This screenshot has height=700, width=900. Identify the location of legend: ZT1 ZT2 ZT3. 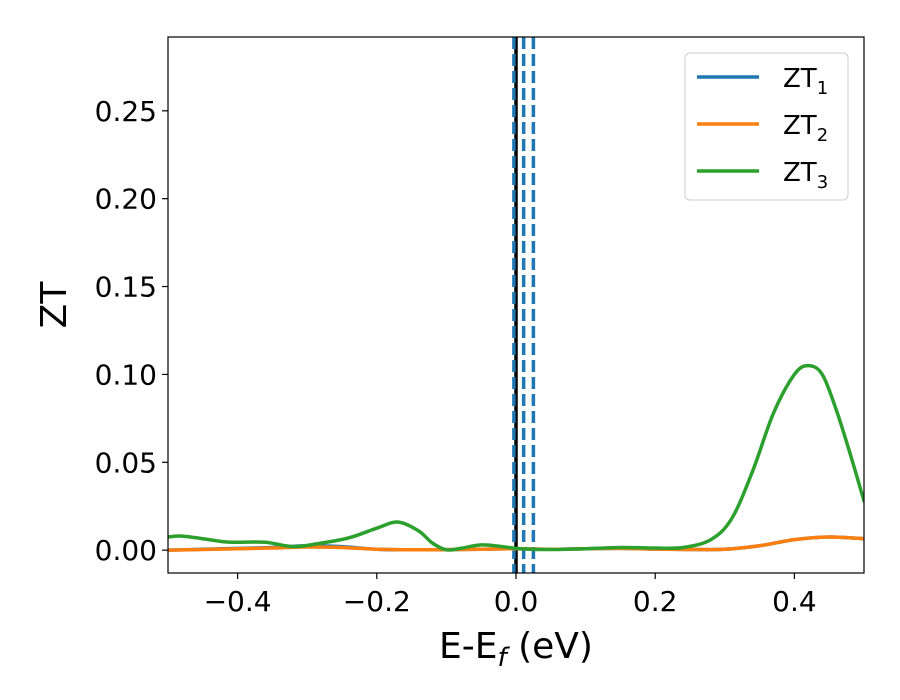
(766, 126).